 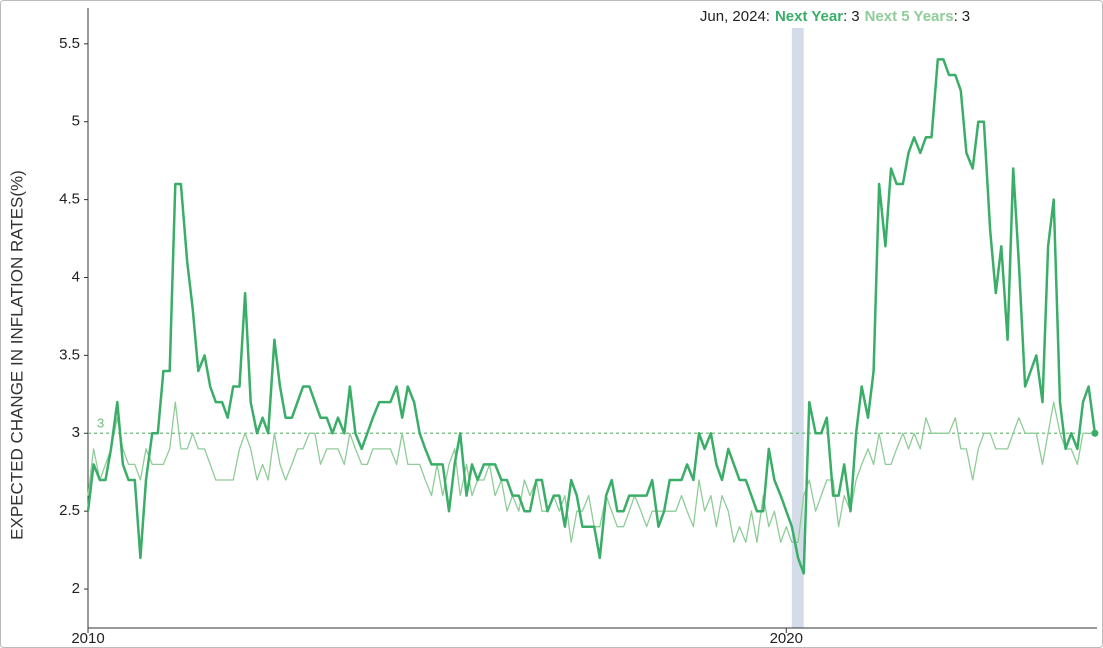 I want to click on y-tick-label: 4.5, so click(x=69, y=199).